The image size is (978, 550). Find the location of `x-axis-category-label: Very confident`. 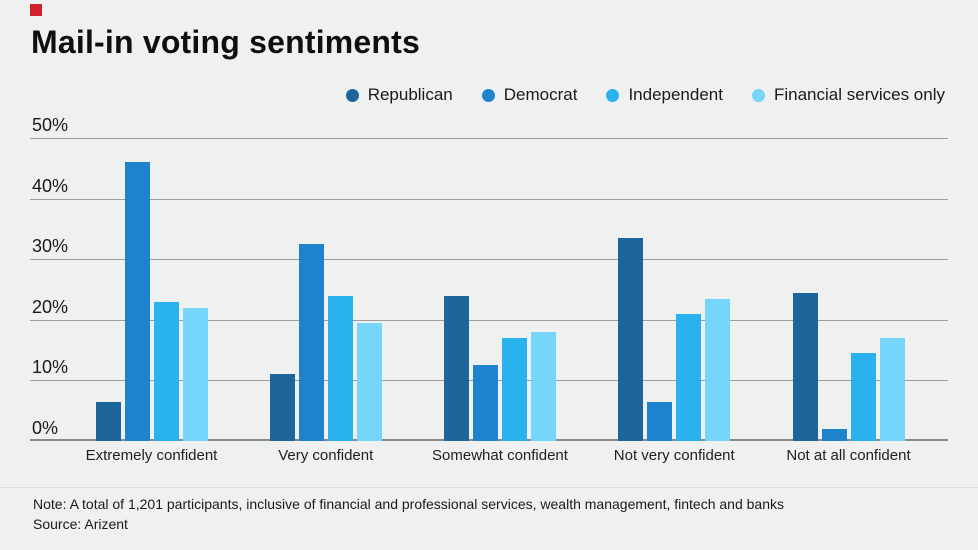

x-axis-category-label: Very confident is located at coordinates (326, 455).